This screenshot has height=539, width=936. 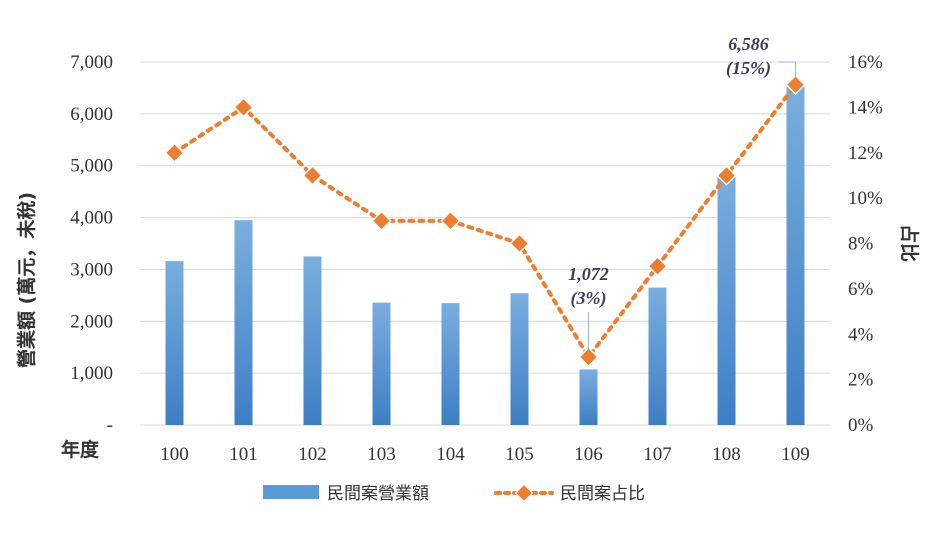 What do you see at coordinates (378, 494) in the screenshot?
I see `legend-label-bar: 民間案營業額` at bounding box center [378, 494].